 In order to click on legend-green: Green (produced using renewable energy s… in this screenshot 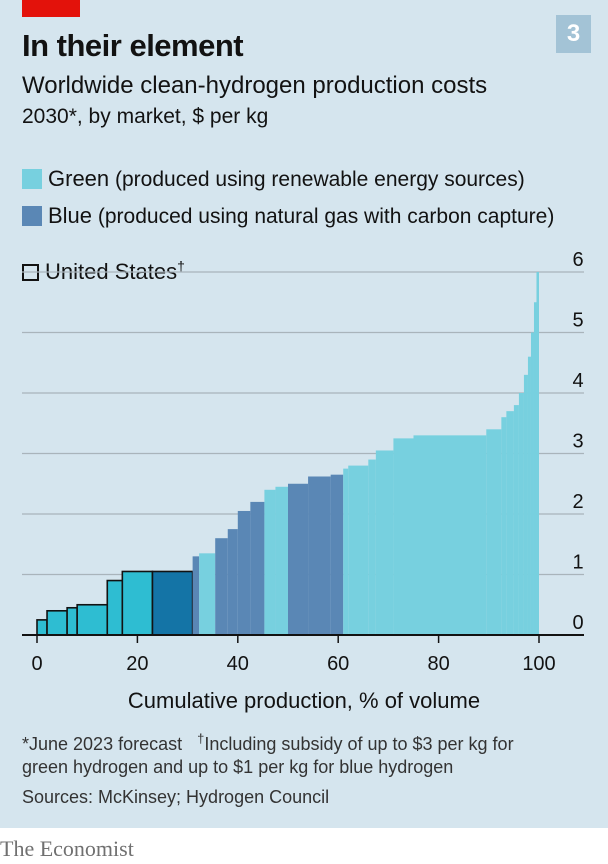, I will do `click(273, 179)`.